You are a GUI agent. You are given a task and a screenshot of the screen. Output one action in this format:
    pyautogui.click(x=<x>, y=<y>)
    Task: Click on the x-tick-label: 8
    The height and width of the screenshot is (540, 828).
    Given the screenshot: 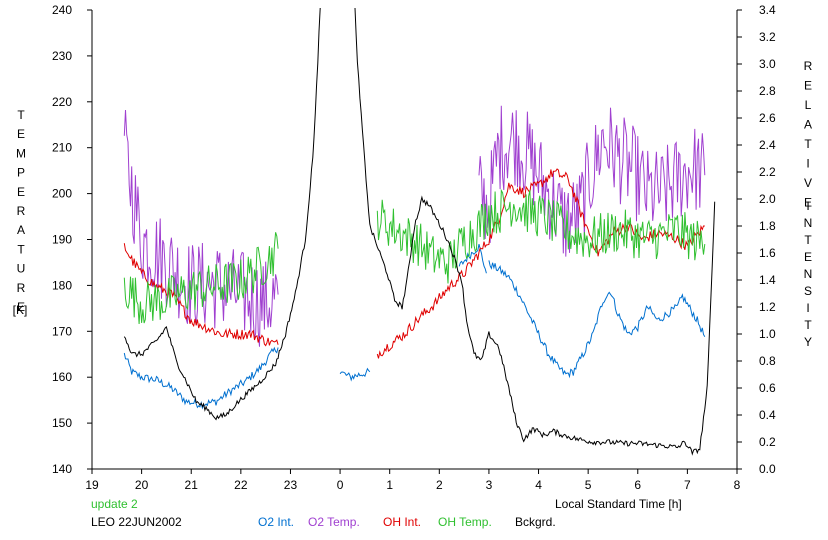 What is the action you would take?
    pyautogui.click(x=737, y=485)
    